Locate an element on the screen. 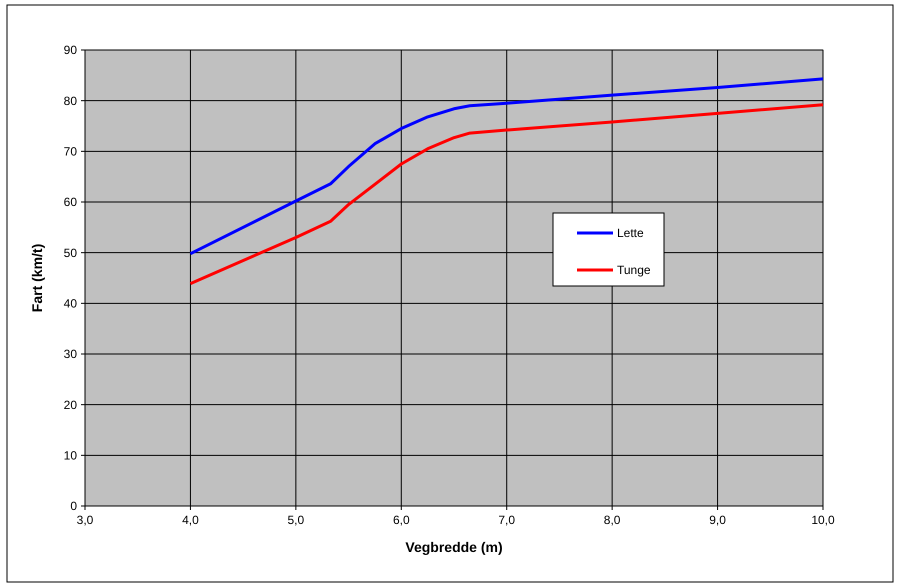  y-tick-label: 60 is located at coordinates (71, 202).